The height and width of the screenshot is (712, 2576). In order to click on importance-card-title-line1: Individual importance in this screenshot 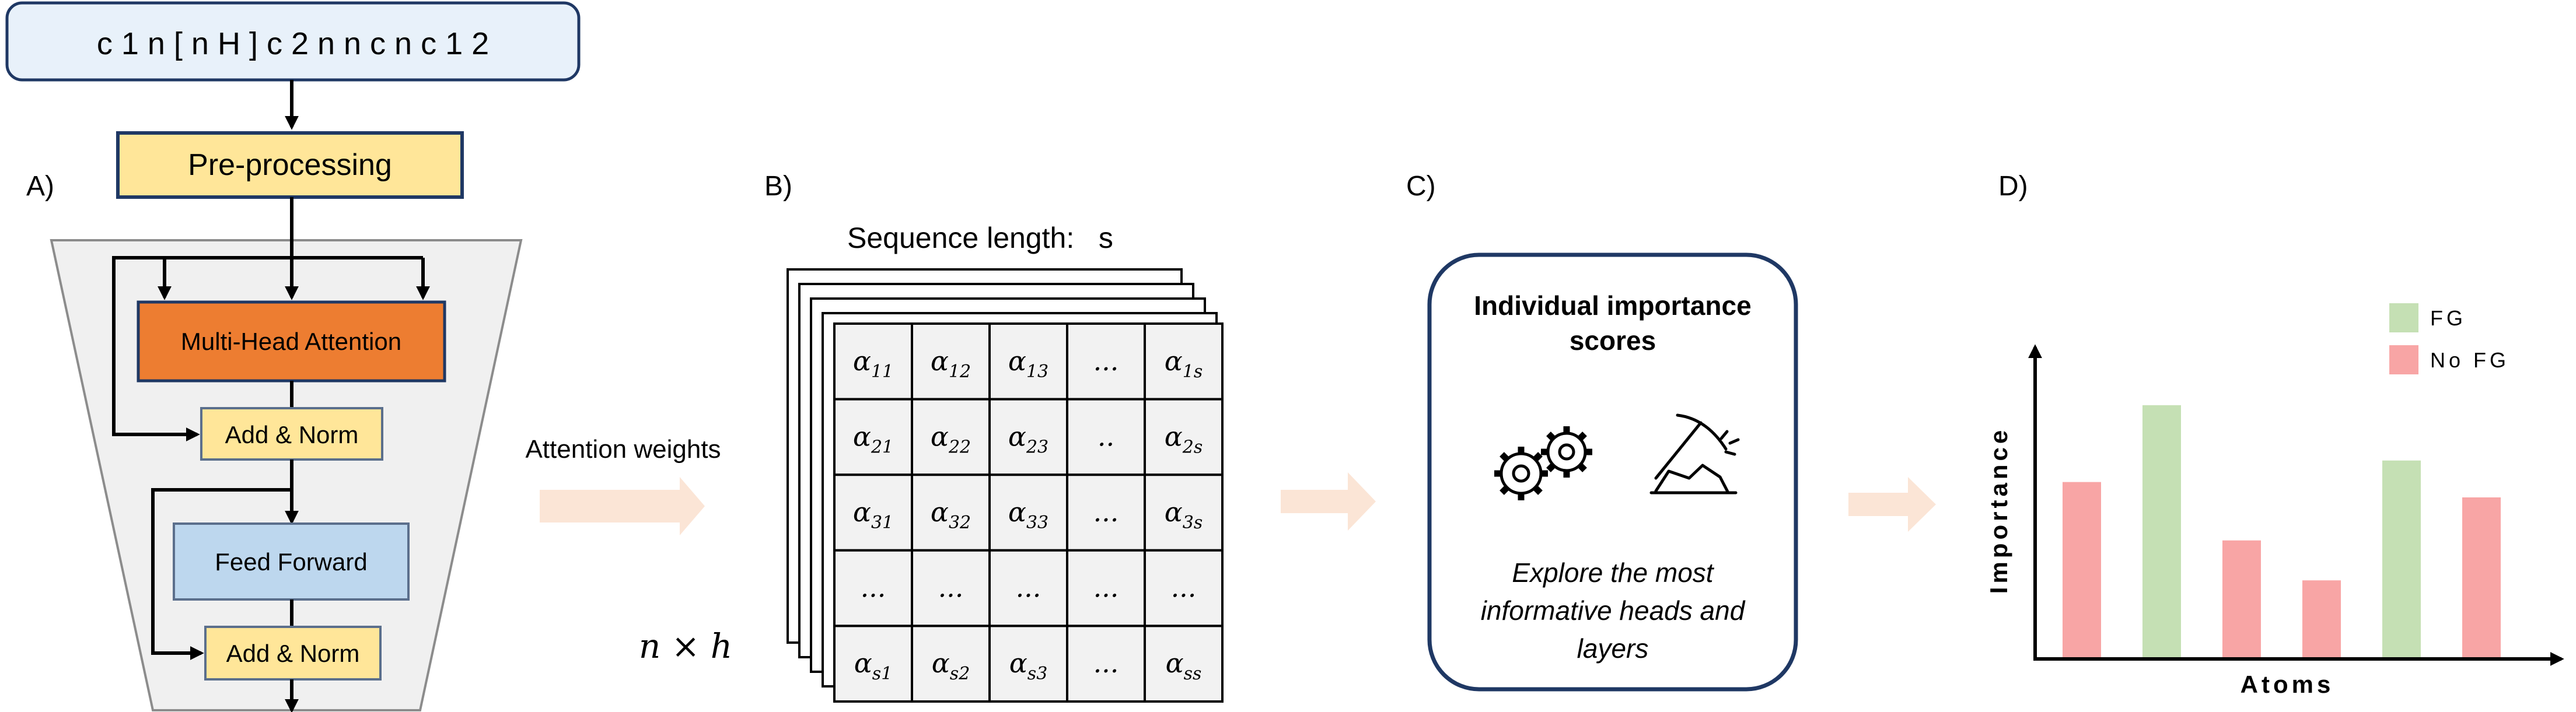, I will do `click(1612, 306)`.